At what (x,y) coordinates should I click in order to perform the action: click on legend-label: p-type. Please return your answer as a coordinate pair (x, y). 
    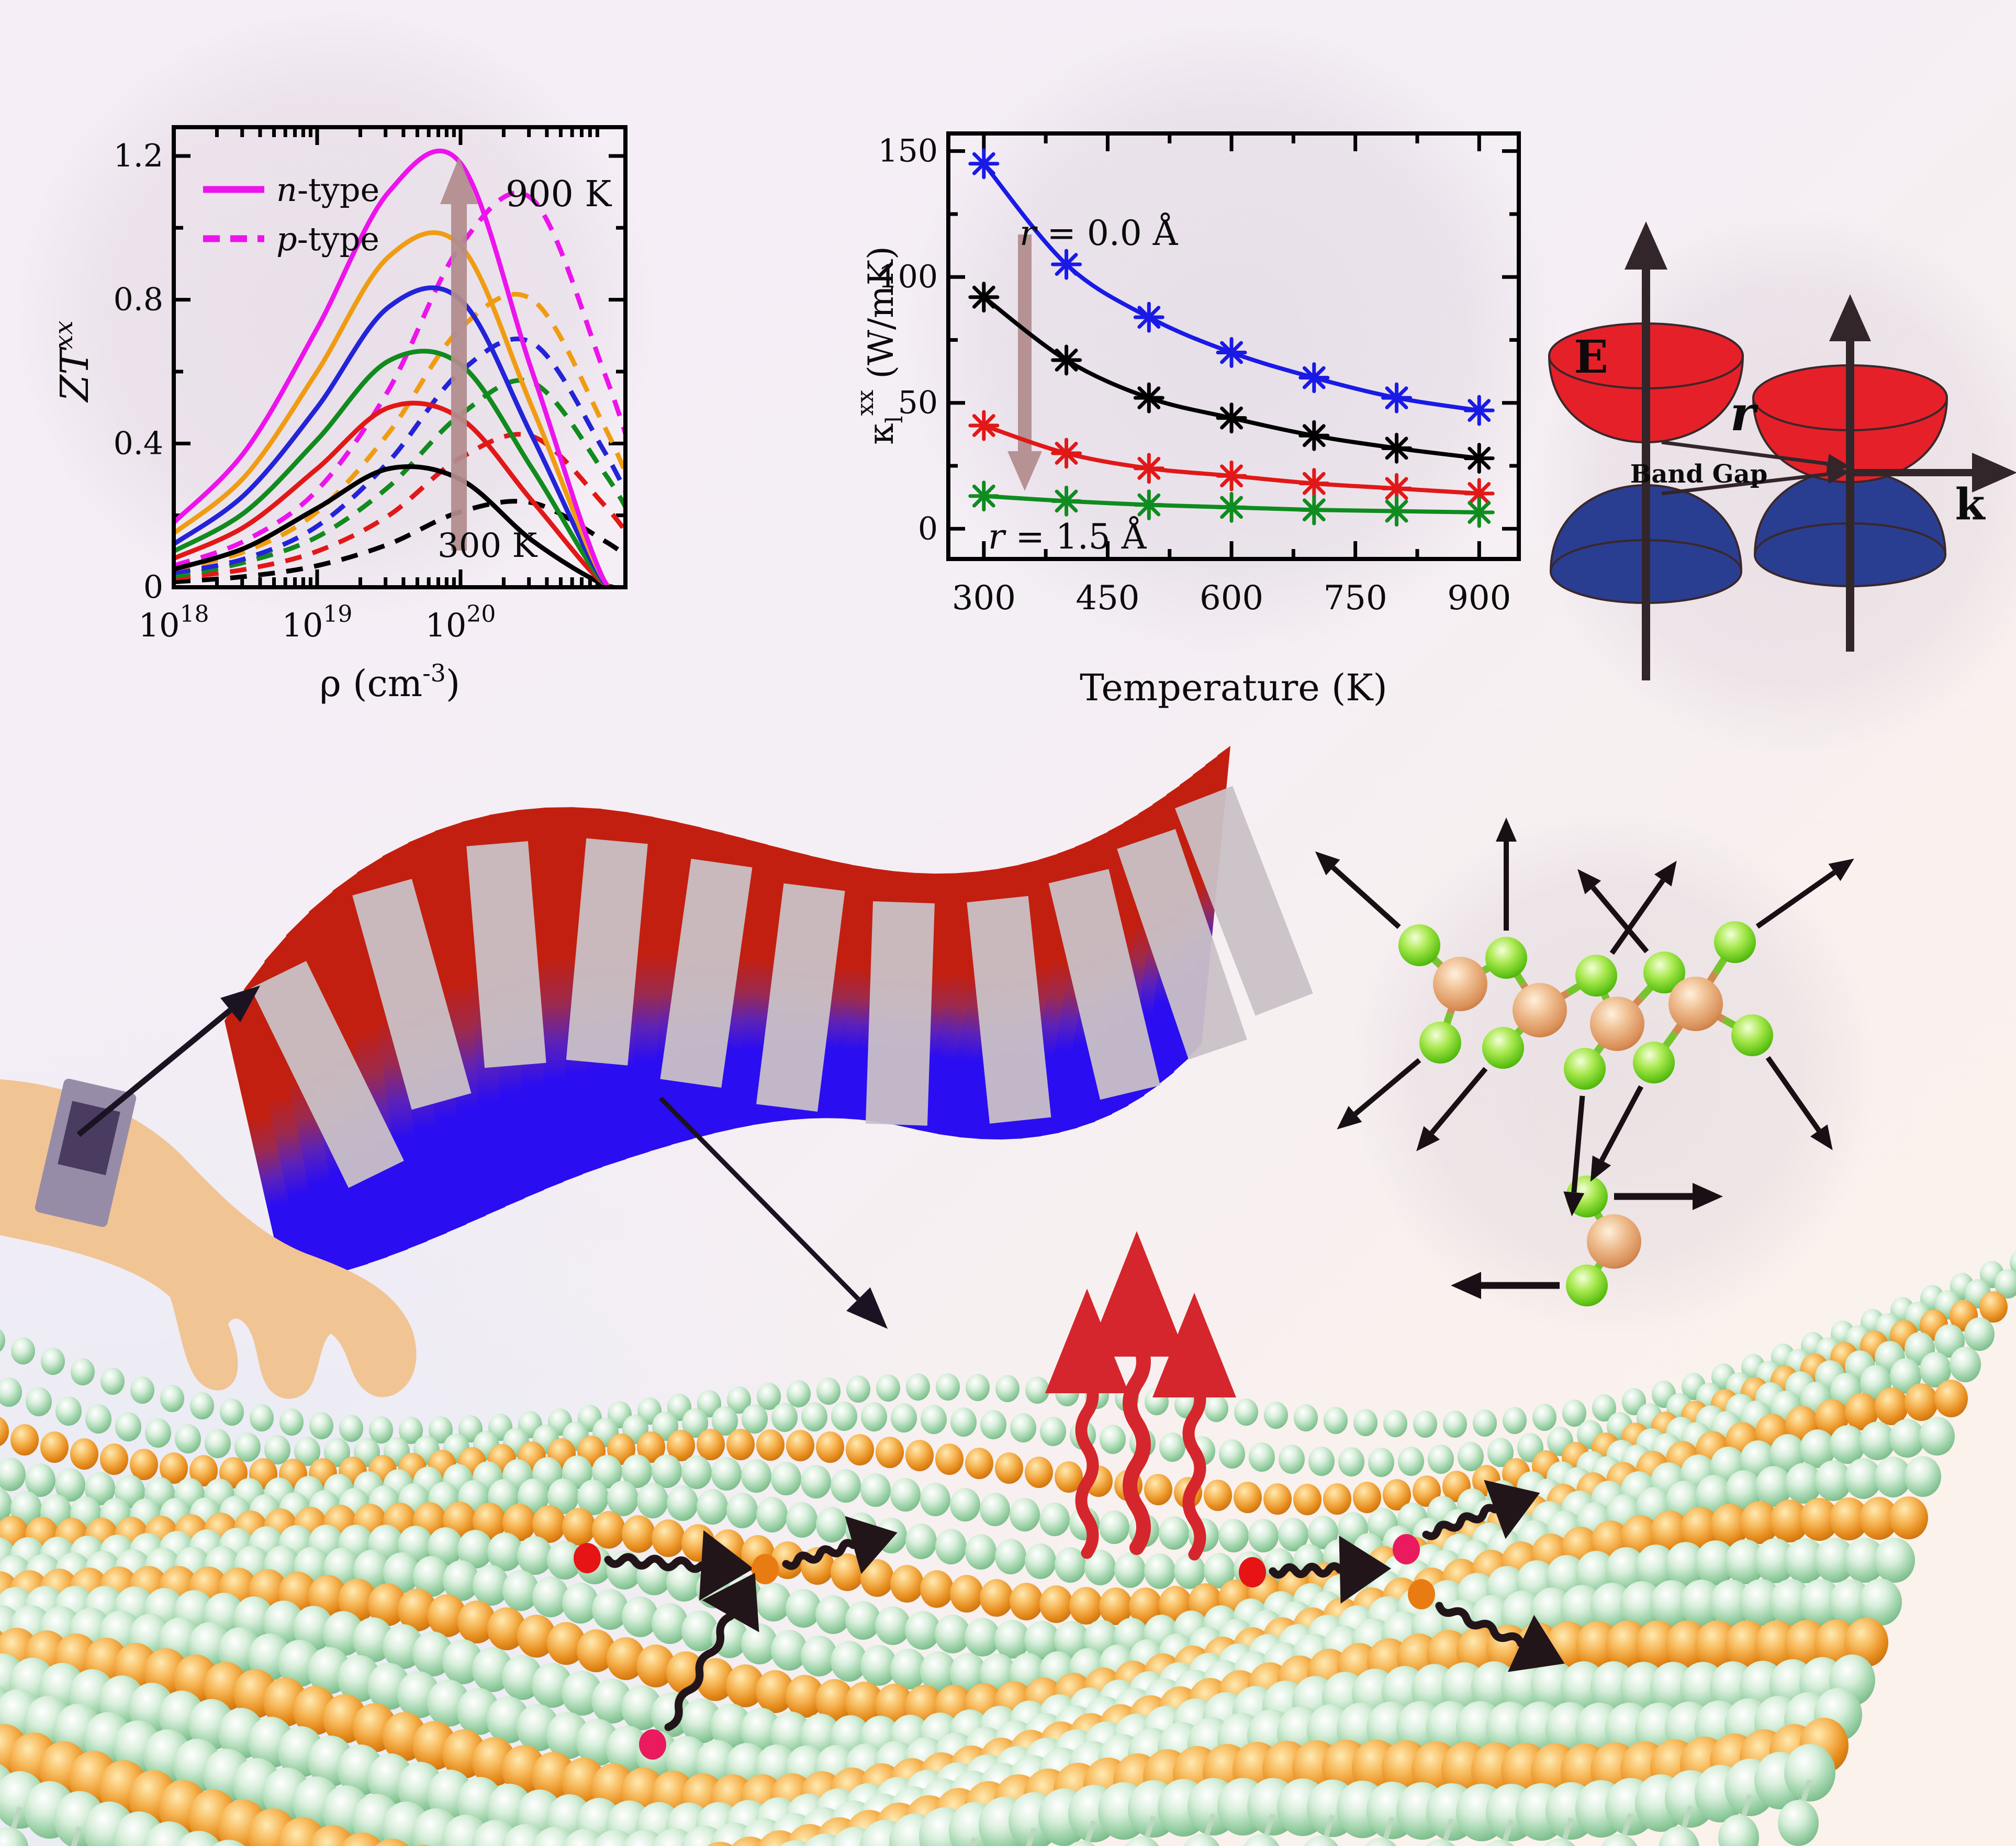
    Looking at the image, I should click on (327, 239).